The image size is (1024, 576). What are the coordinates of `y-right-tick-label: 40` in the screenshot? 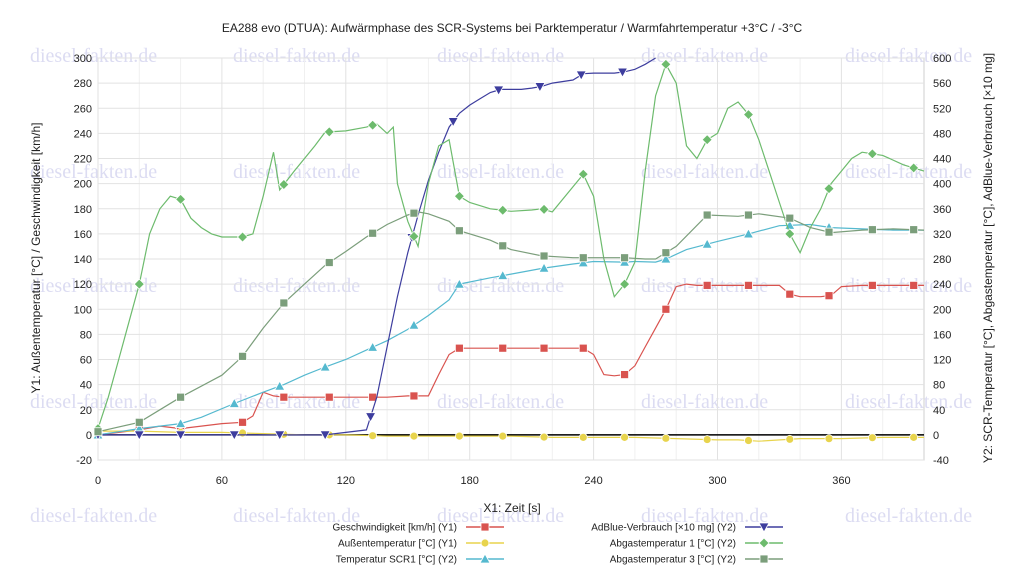 It's located at (939, 411).